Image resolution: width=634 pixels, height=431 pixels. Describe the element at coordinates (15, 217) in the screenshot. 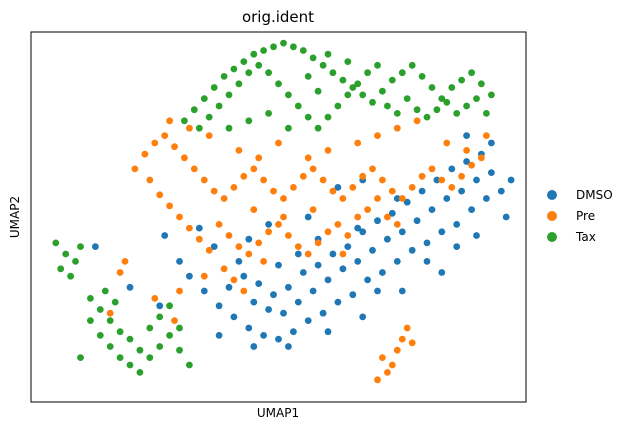

I see `y-axis-label: UMAP2` at that location.